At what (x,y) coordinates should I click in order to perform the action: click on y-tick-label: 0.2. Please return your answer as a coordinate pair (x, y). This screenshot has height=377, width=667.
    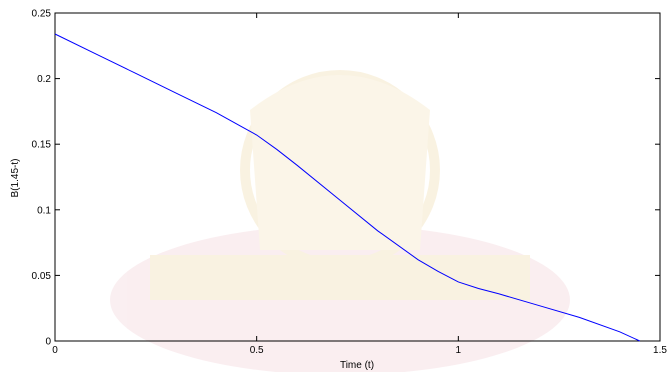
    Looking at the image, I should click on (44, 79).